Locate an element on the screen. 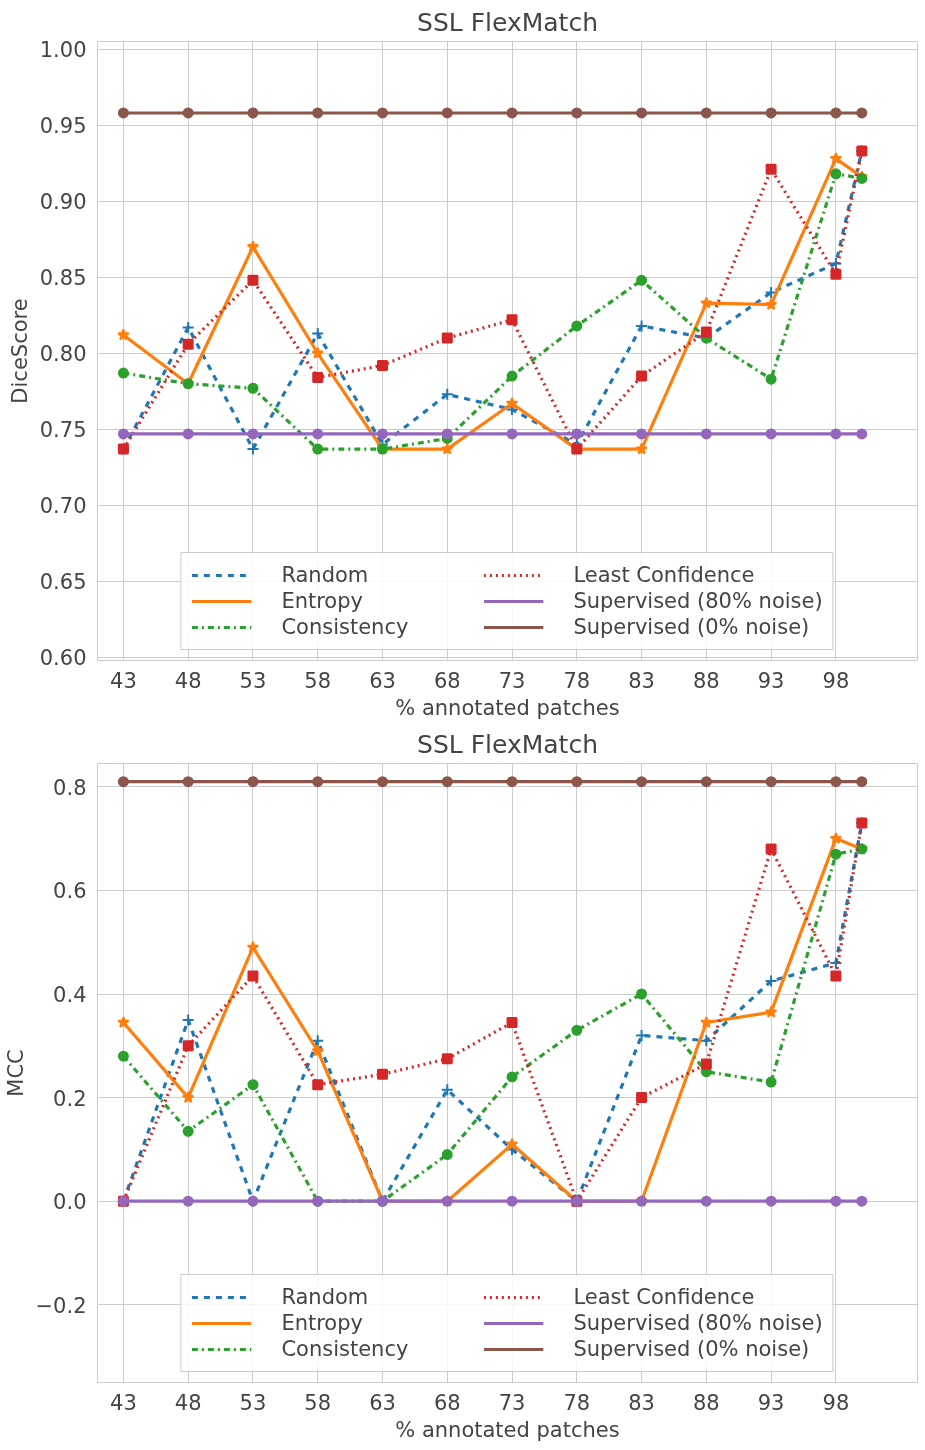 The image size is (925, 1450). y-tick-label: 0.80 is located at coordinates (63, 354).